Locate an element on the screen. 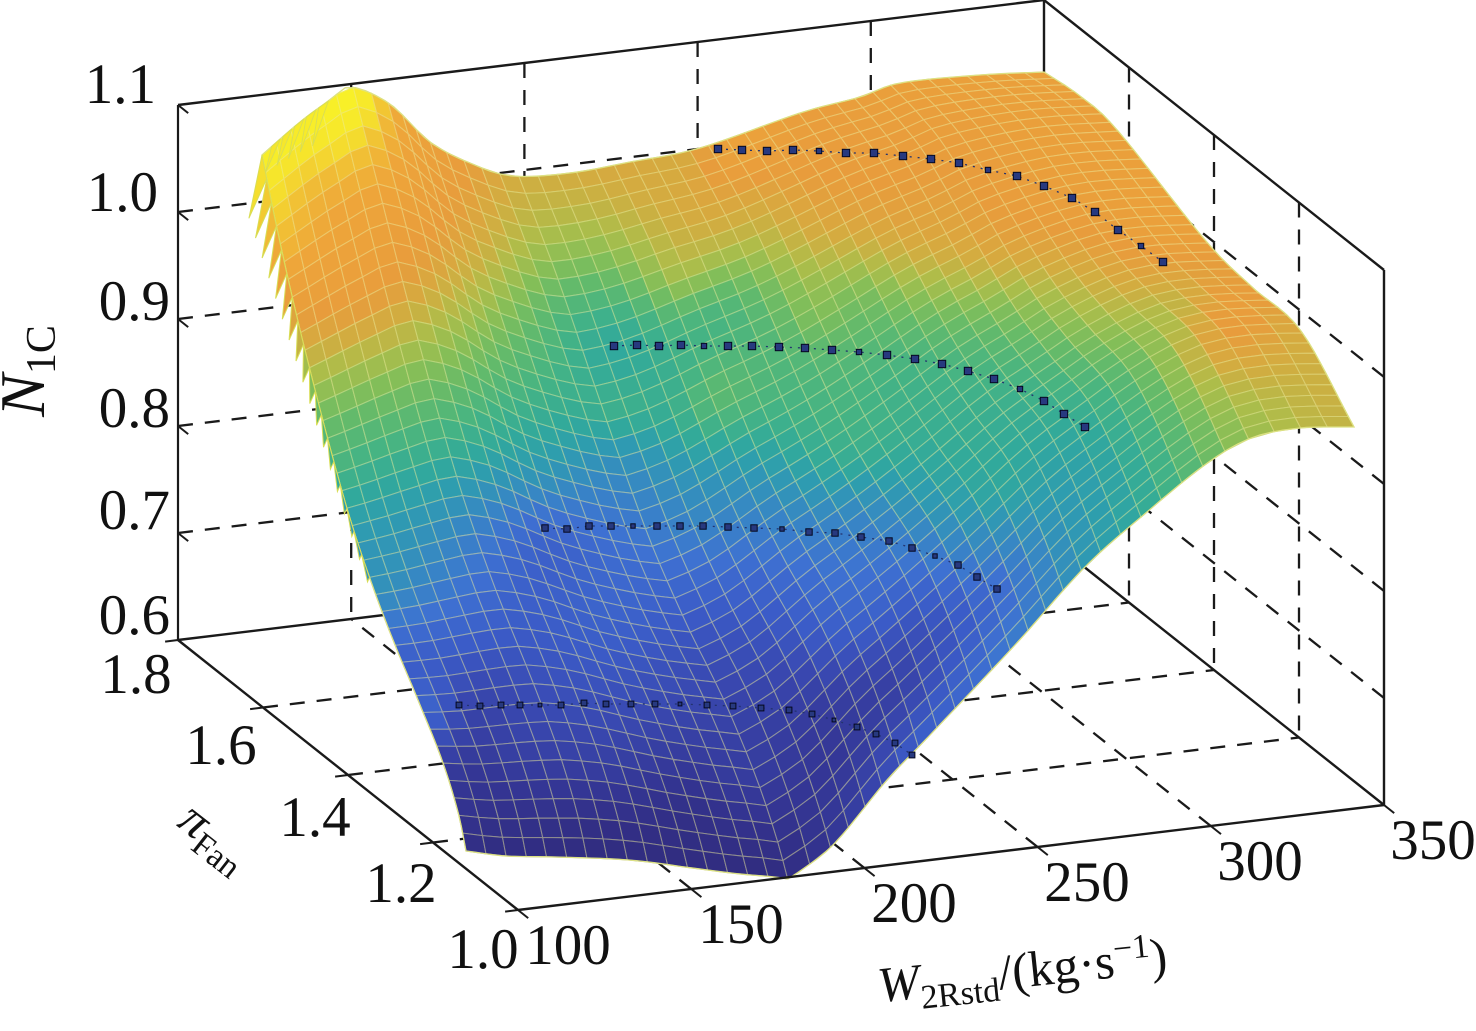 The image size is (1476, 1031). svg-text: 0.6 is located at coordinates (134, 615).